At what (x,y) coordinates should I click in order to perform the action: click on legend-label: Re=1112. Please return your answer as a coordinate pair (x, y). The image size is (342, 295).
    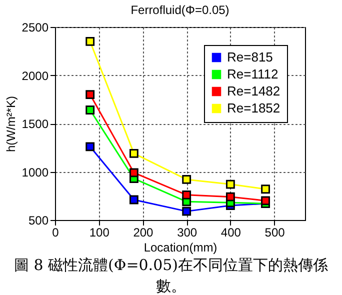
    Looking at the image, I should click on (252, 74).